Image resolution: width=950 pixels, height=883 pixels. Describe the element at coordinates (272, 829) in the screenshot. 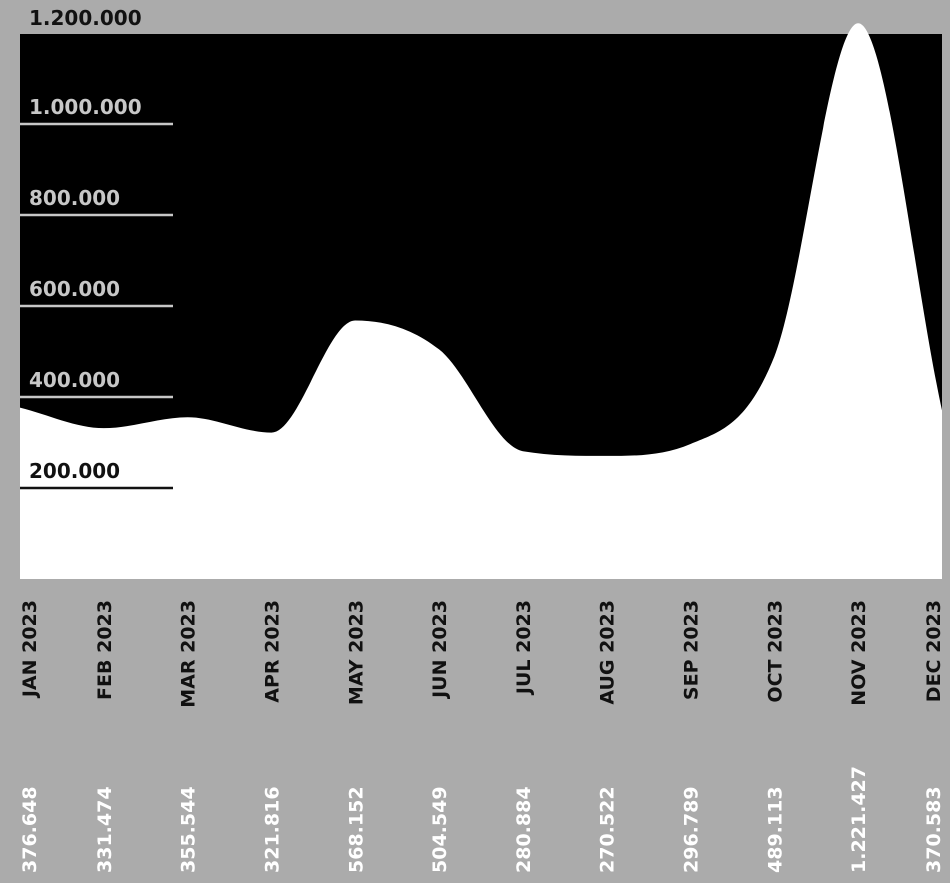

I see `data-label: 321.816` at that location.